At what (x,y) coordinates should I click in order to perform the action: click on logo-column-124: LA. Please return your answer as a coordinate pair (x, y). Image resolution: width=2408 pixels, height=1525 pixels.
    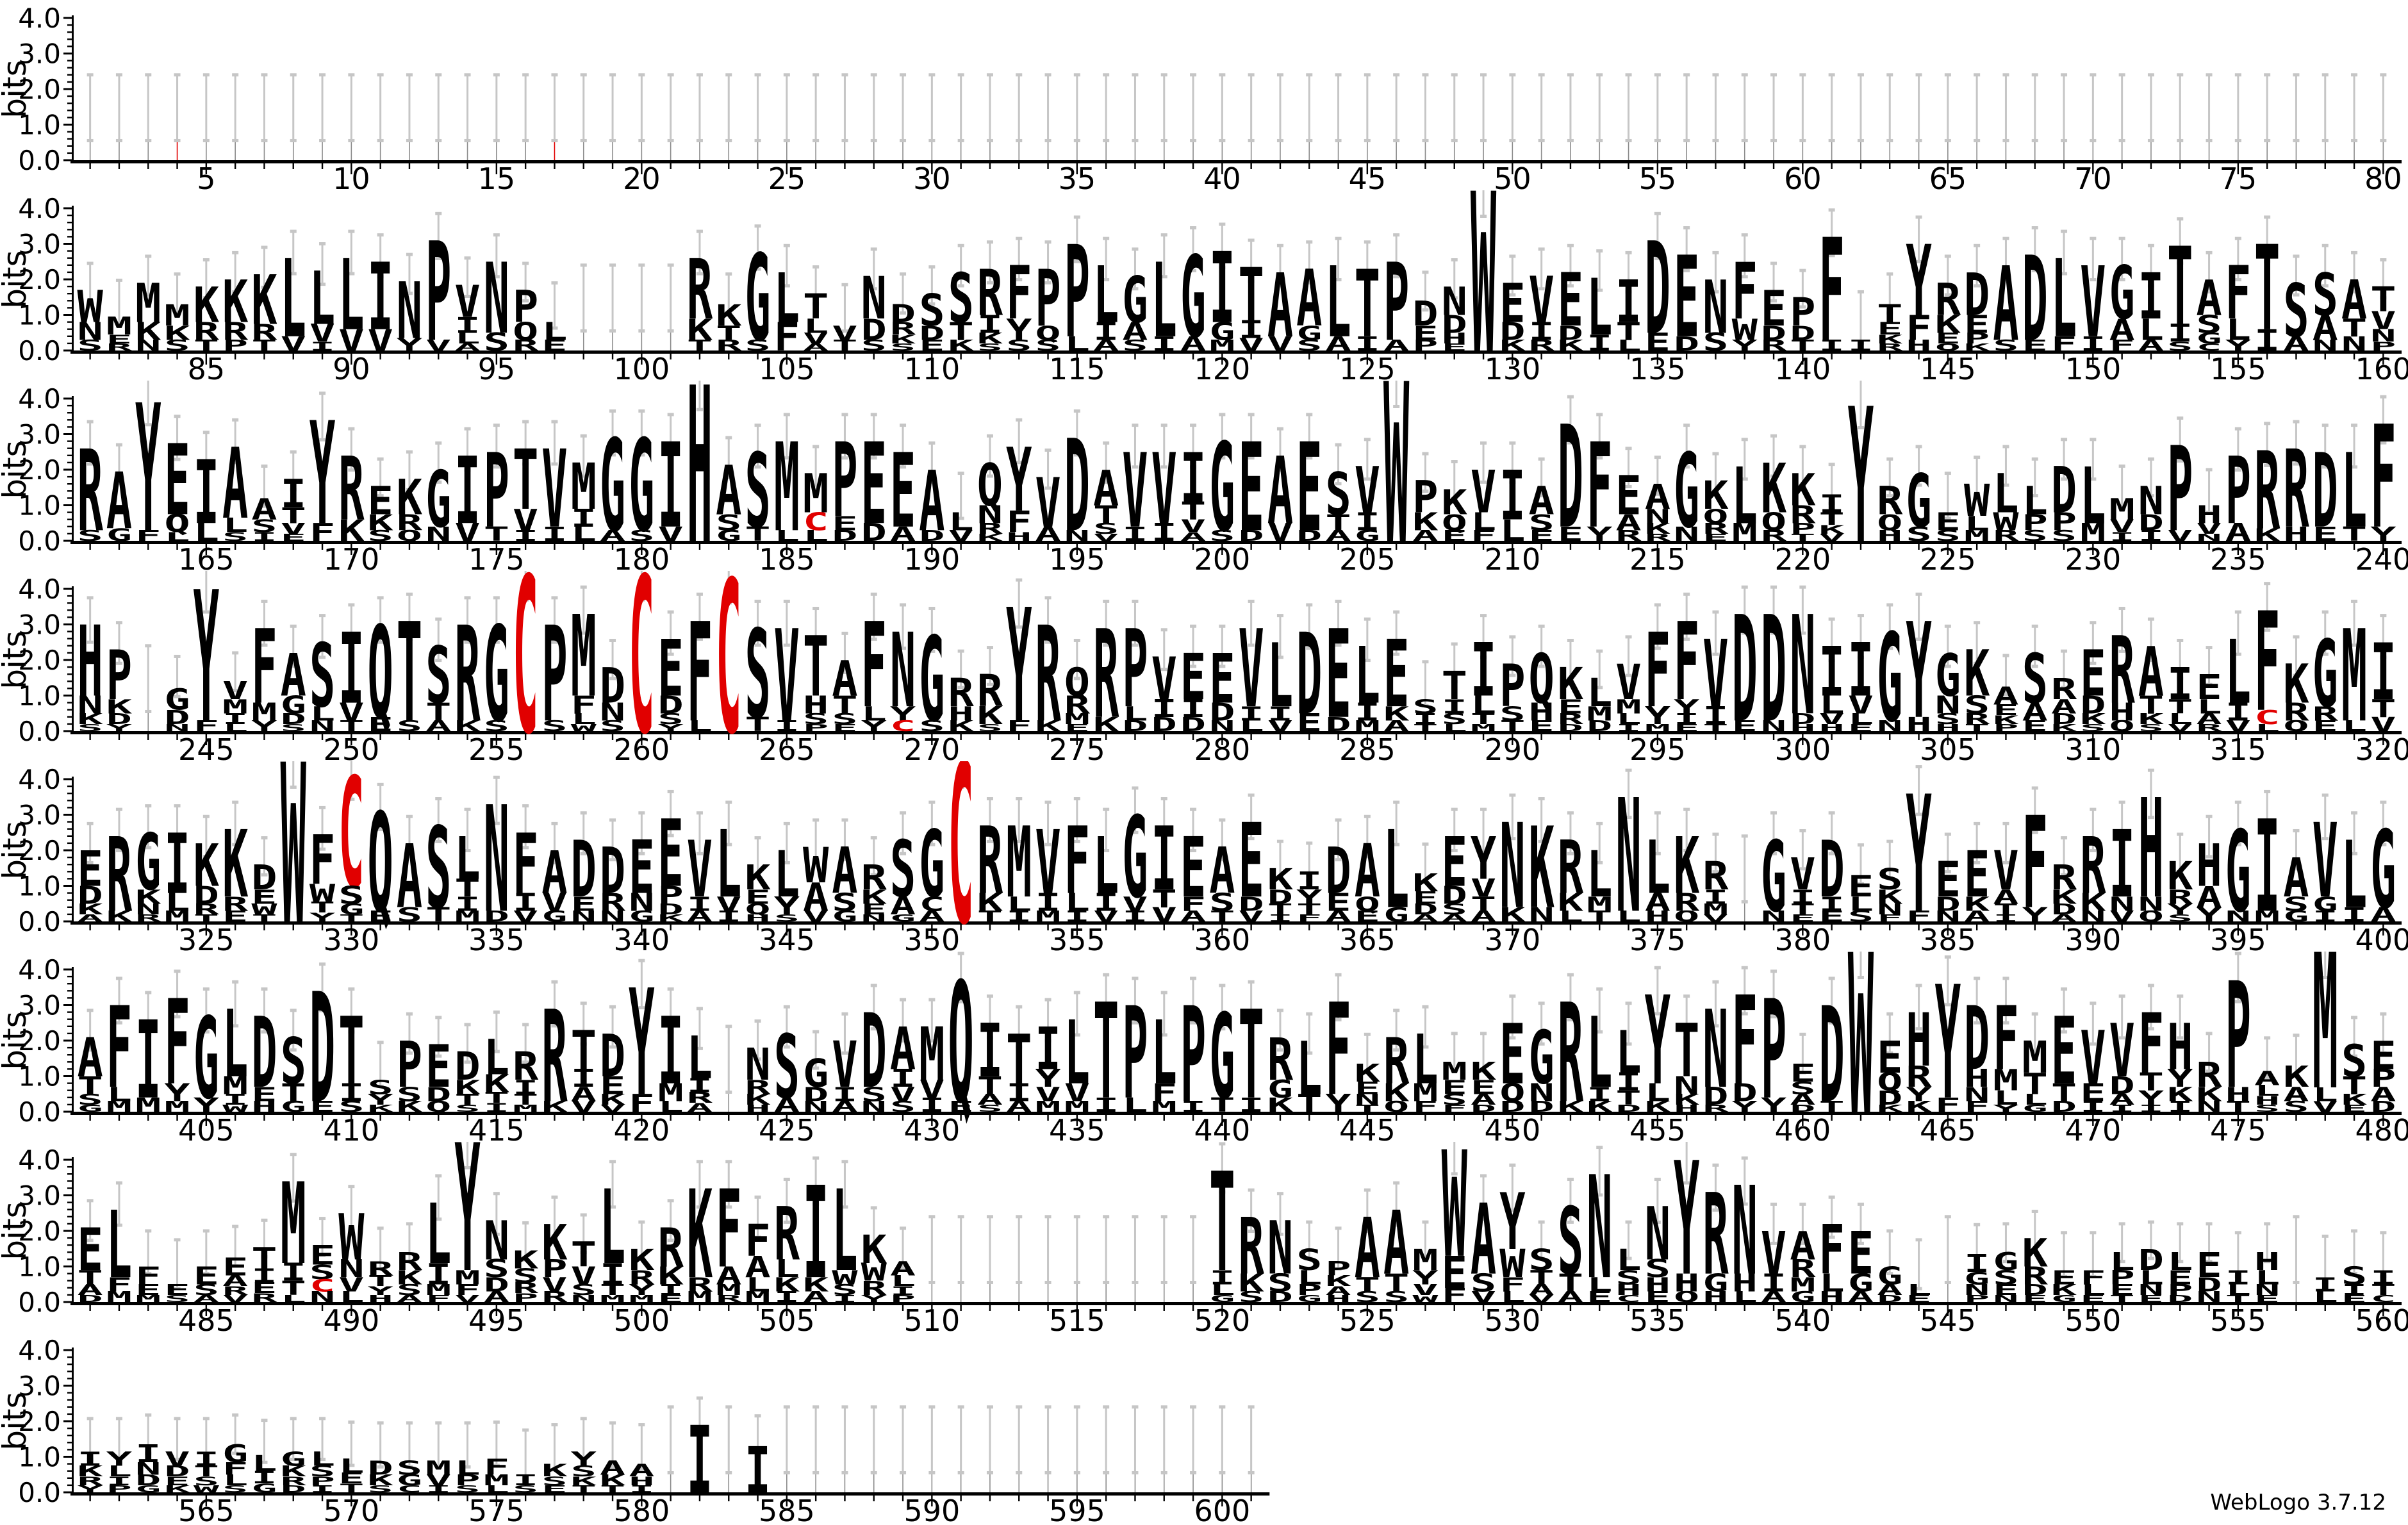
    Looking at the image, I should click on (1338, 302).